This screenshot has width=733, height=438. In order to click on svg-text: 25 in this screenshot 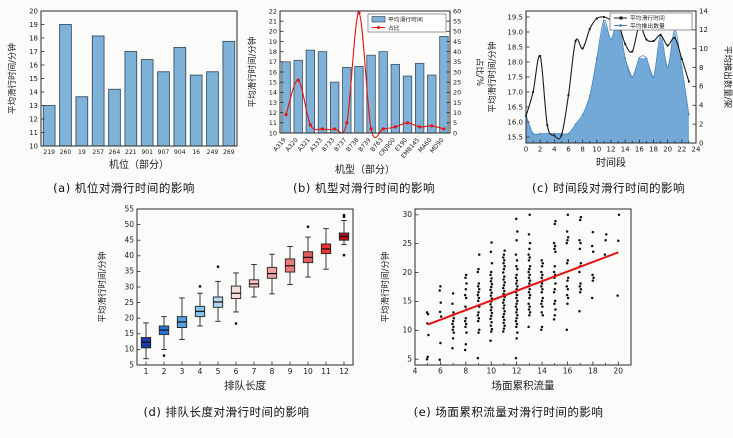, I will do `click(129, 302)`.